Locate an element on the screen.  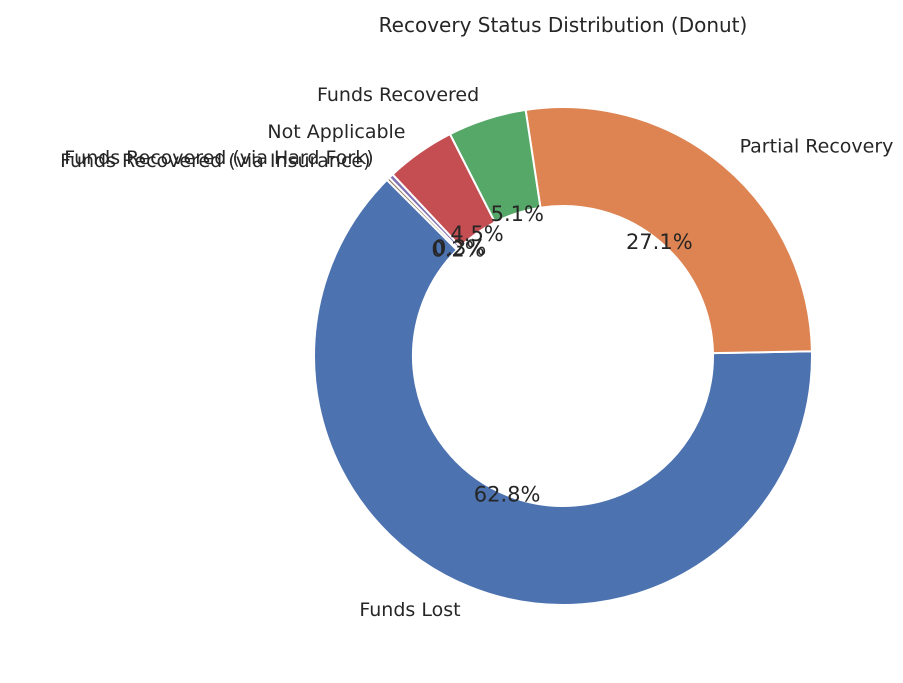
percent-label-not-applicable: 4.5% is located at coordinates (476, 234).